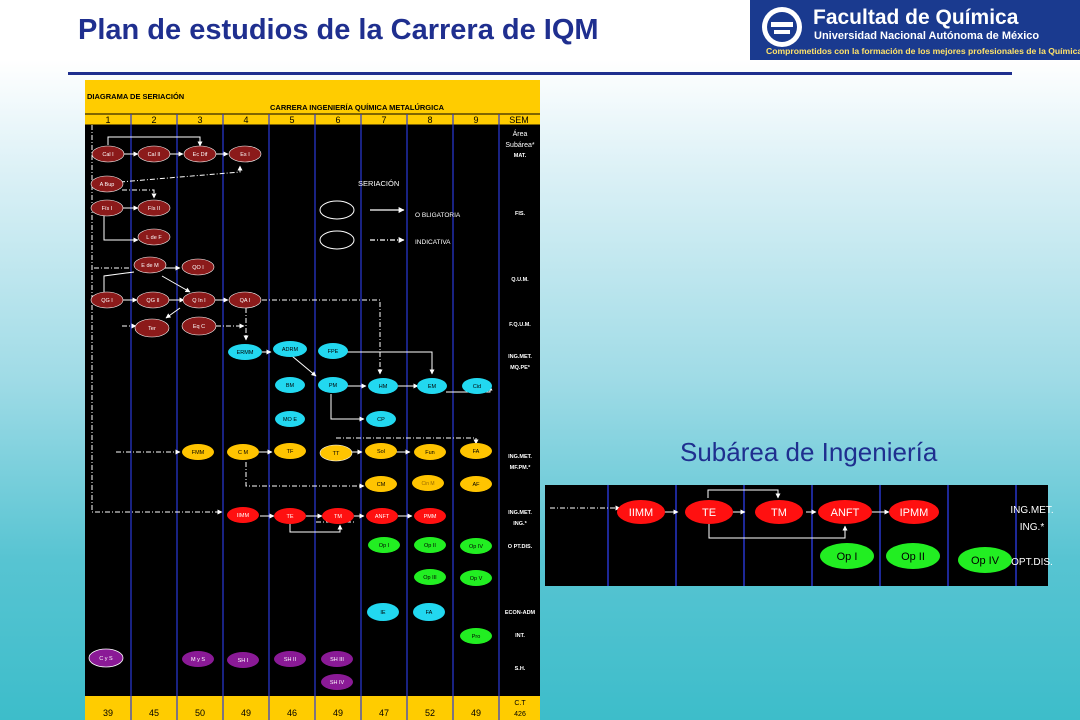 The image size is (1080, 720). What do you see at coordinates (337, 659) in the screenshot?
I see `node-sh-iii: SH III` at bounding box center [337, 659].